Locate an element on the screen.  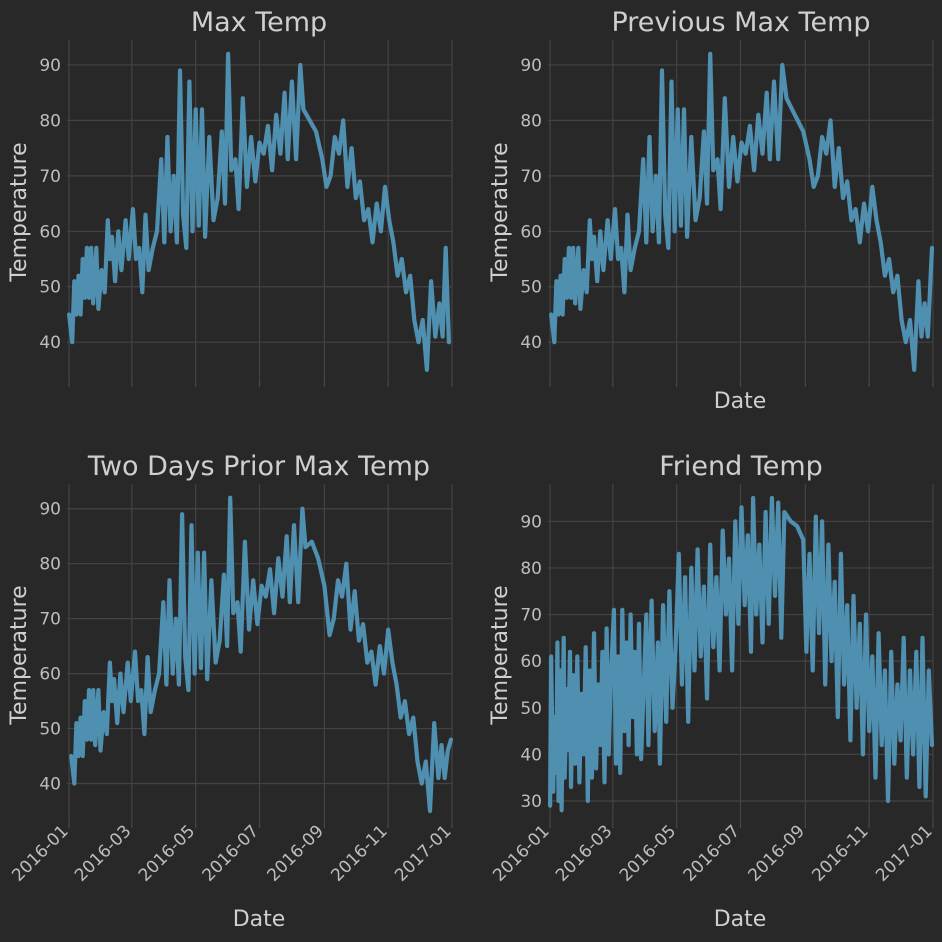
chart-title: Max Temp is located at coordinates (259, 22).